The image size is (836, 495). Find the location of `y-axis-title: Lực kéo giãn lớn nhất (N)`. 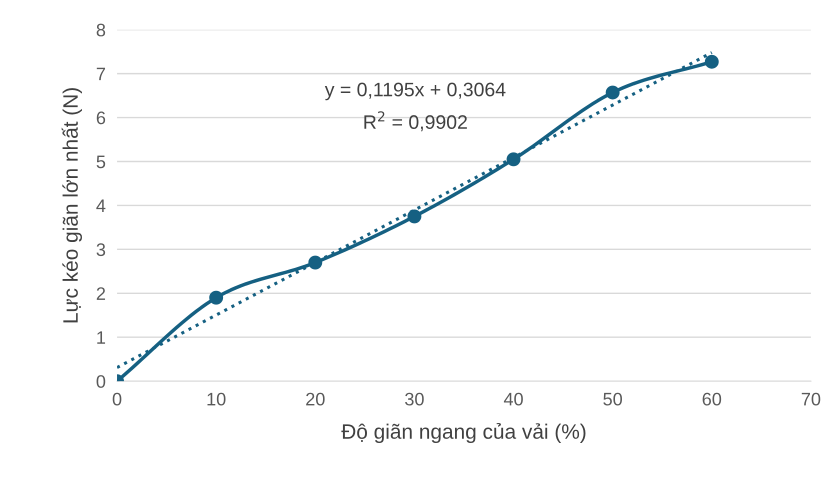

y-axis-title: Lực kéo giãn lớn nhất (N) is located at coordinates (72, 205).